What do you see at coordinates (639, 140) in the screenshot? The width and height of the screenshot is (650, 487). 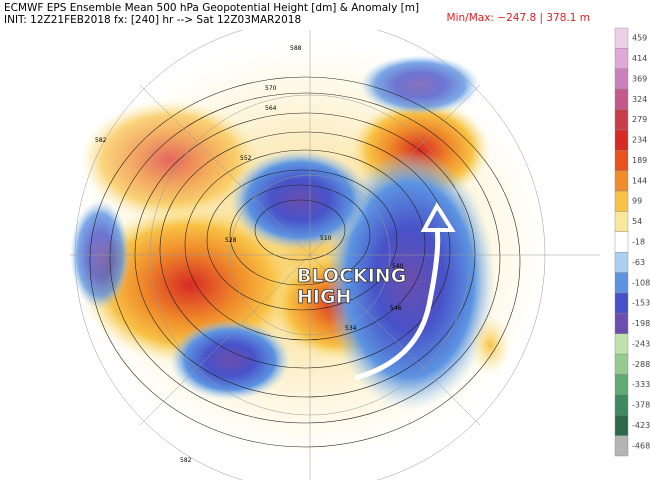 I see `colorbar-label: 234` at bounding box center [639, 140].